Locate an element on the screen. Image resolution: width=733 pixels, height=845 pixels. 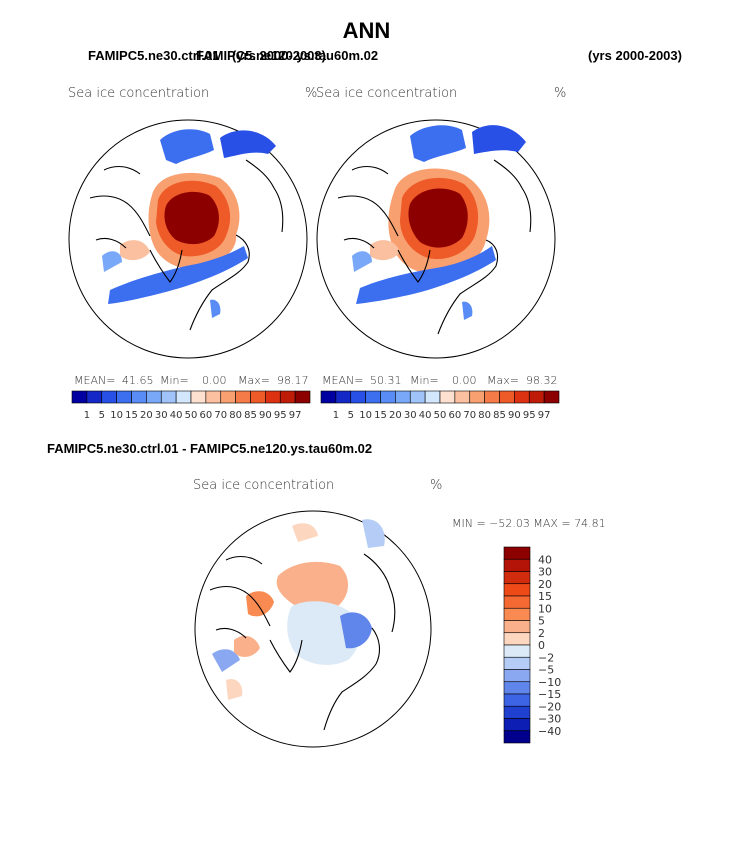
panel1-colorbar: 1 5 10 15 20 30 40 50 60 70 80 85 90 95 97 is located at coordinates (191, 405).